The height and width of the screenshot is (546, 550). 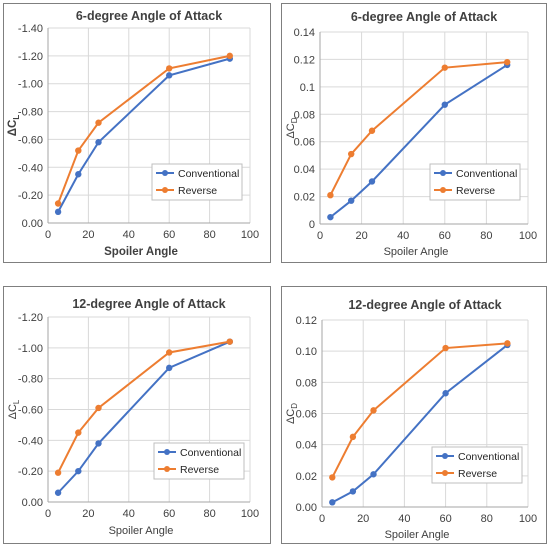 What do you see at coordinates (312, 225) in the screenshot?
I see `y-tick-label: 0` at bounding box center [312, 225].